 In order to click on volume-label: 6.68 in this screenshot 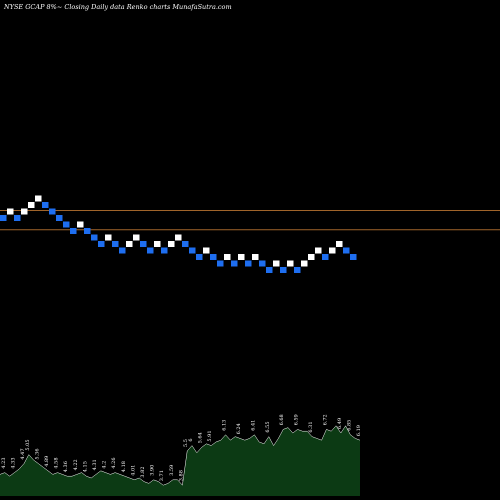, I will do `click(282, 419)`.